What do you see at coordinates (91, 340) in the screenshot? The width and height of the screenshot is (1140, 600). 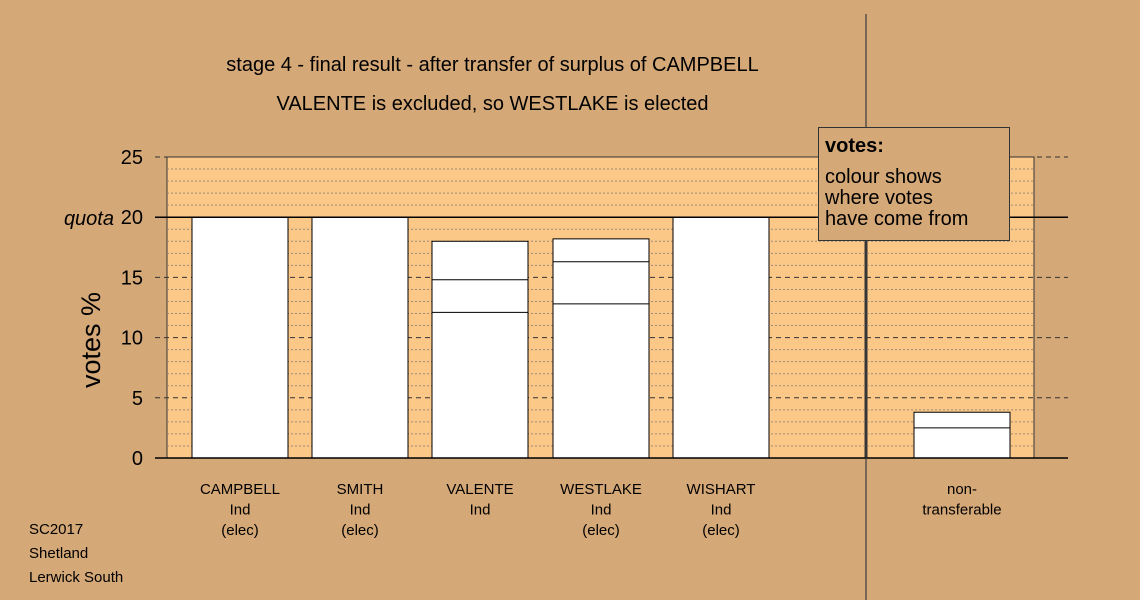 I see `y-axis-label: votes %` at bounding box center [91, 340].